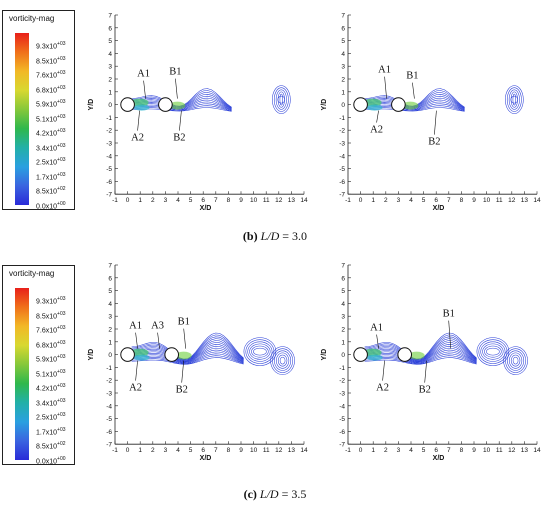 The width and height of the screenshot is (550, 507). I want to click on y-tick-label: 2, so click(110, 80).